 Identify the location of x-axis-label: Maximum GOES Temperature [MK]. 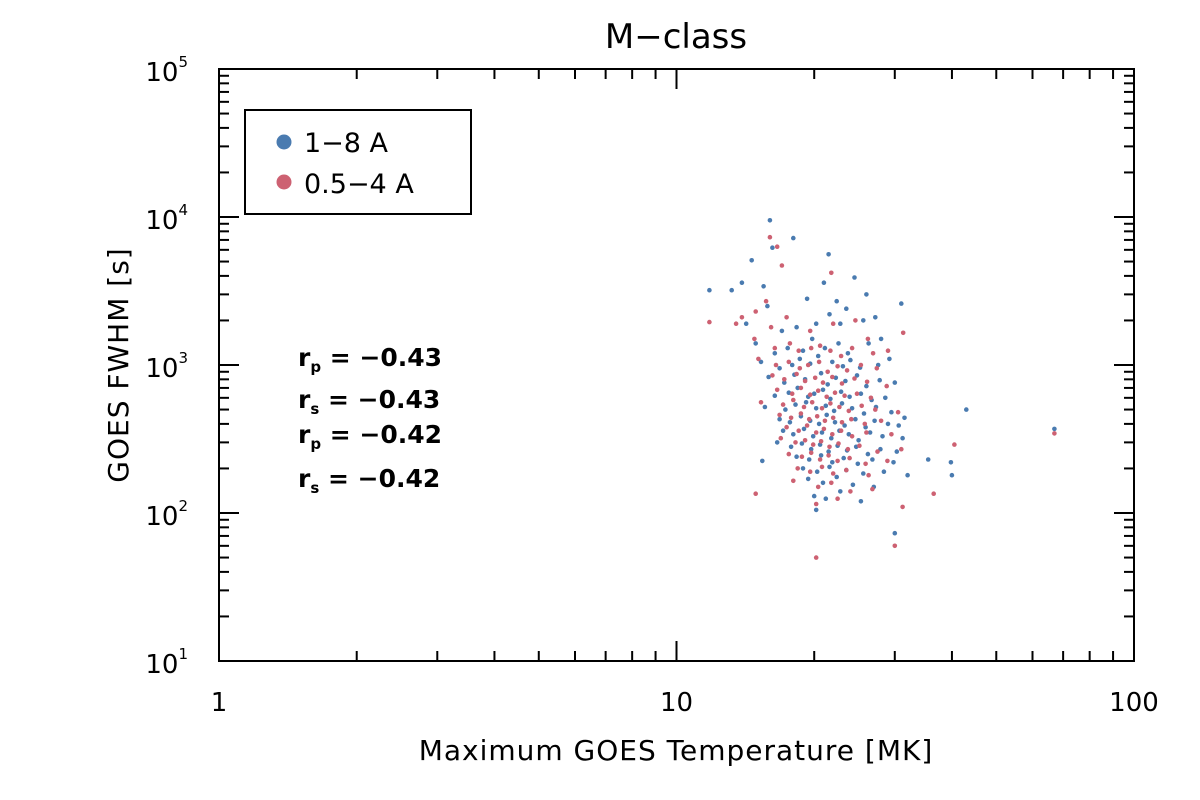
(676, 750).